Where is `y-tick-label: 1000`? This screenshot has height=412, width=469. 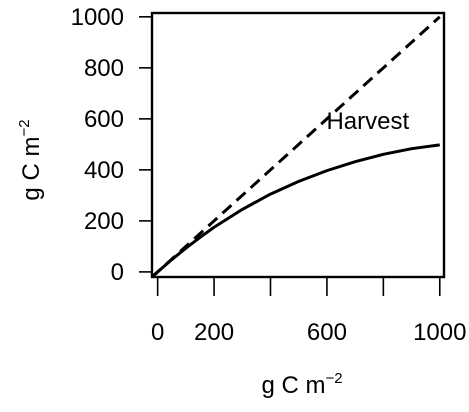 y-tick-label: 1000 is located at coordinates (97, 17).